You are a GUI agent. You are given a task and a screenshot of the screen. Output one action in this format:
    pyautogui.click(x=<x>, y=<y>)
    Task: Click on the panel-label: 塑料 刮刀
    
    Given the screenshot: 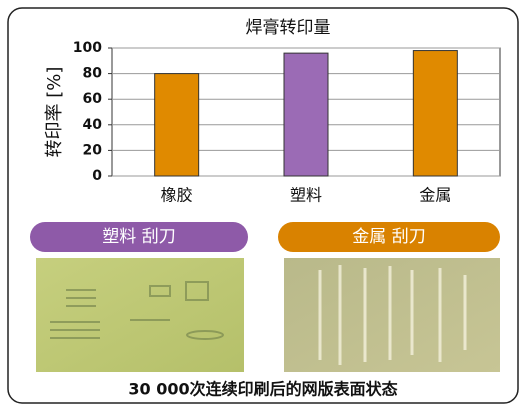 What is the action you would take?
    pyautogui.click(x=138, y=237)
    